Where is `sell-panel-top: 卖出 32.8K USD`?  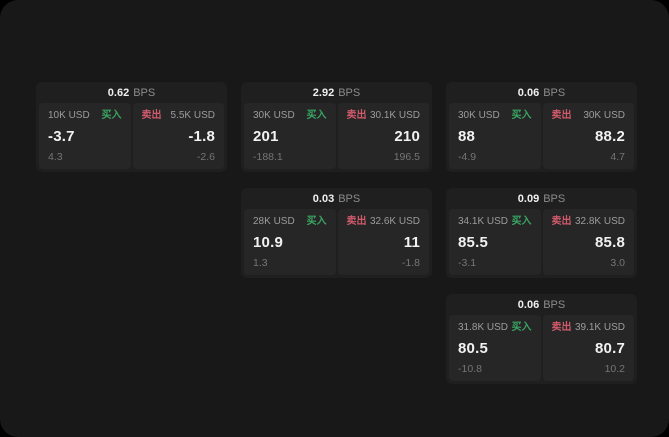
sell-panel-top: 卖出 32.8K USD is located at coordinates (589, 222).